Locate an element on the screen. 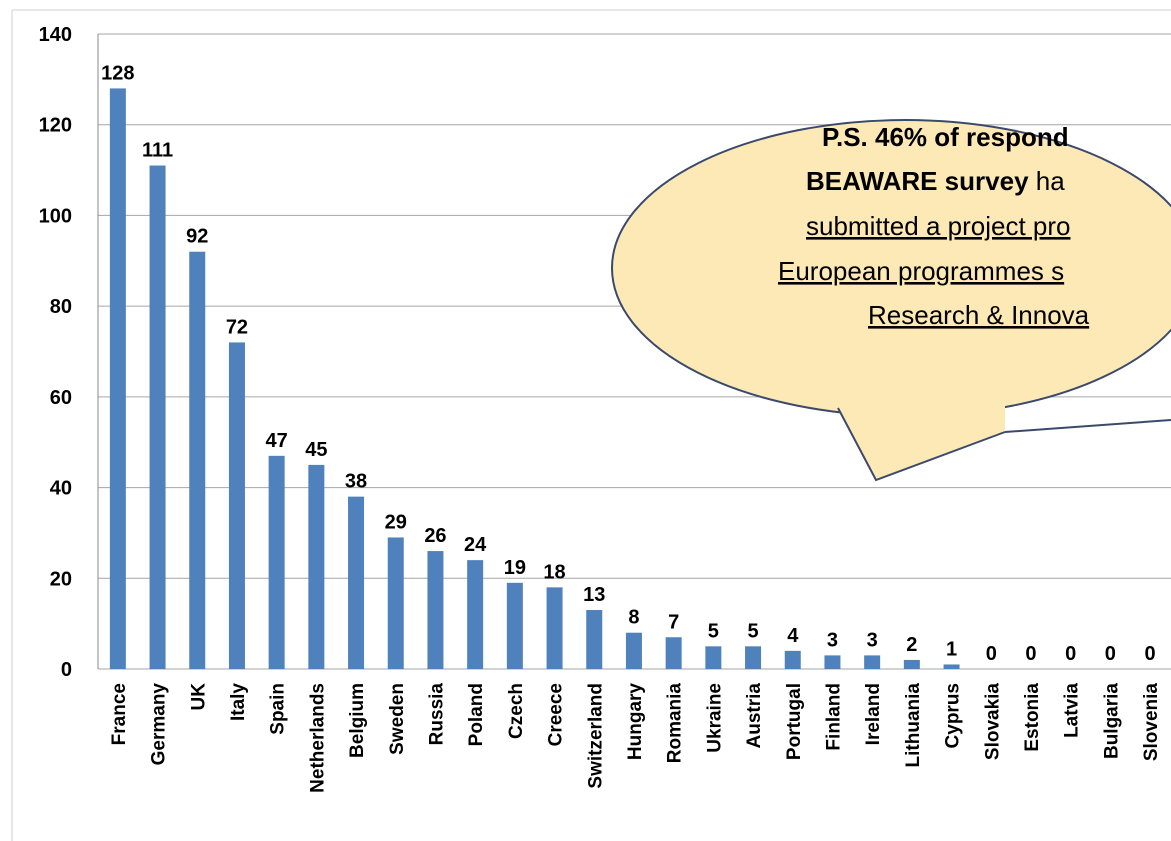 The height and width of the screenshot is (841, 1171). x-tick-label: Creece is located at coordinates (556, 714).